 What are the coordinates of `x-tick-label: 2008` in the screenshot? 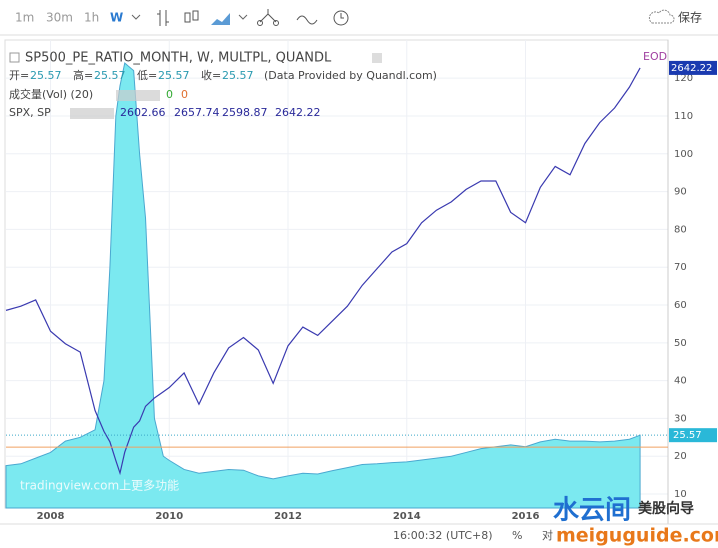 It's located at (51, 516).